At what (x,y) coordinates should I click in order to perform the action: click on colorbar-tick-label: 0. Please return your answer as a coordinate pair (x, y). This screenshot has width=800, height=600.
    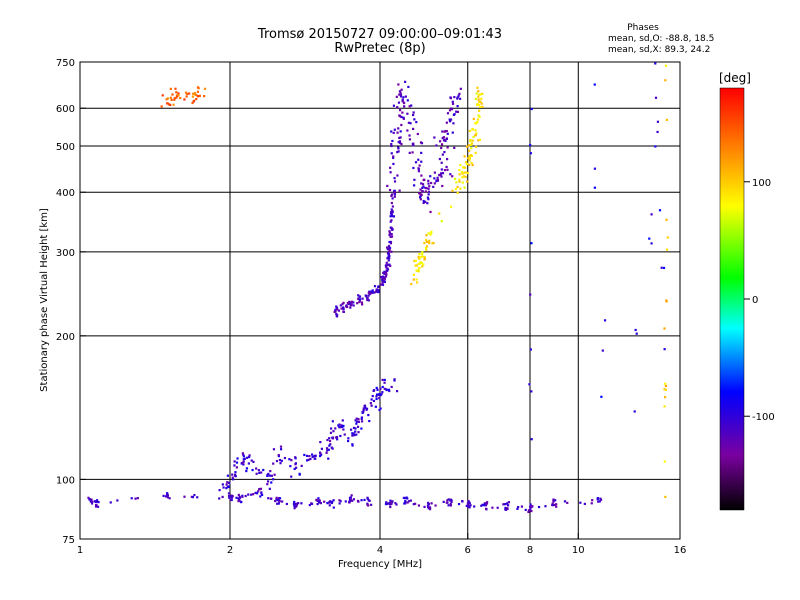
    Looking at the image, I should click on (755, 300).